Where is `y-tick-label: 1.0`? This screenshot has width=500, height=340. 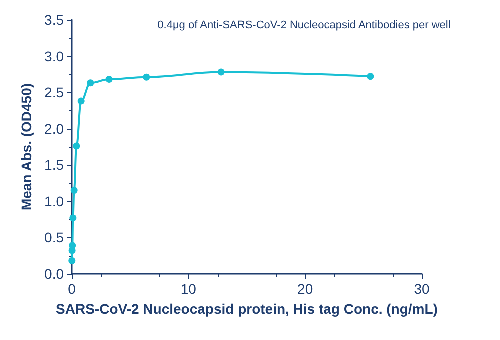
y-tick-label: 1.0 is located at coordinates (54, 201).